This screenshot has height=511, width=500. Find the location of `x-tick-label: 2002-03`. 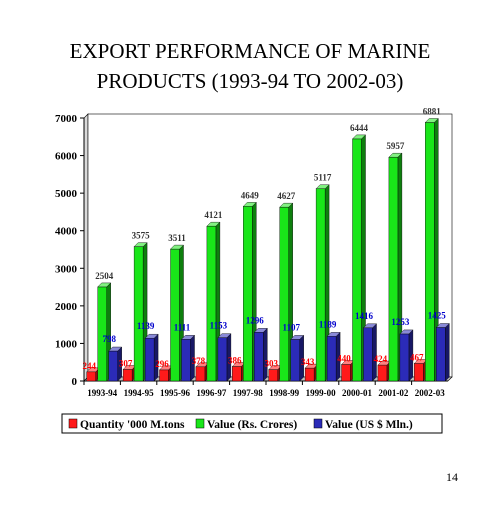

x-tick-label: 2002-03 is located at coordinates (430, 393).